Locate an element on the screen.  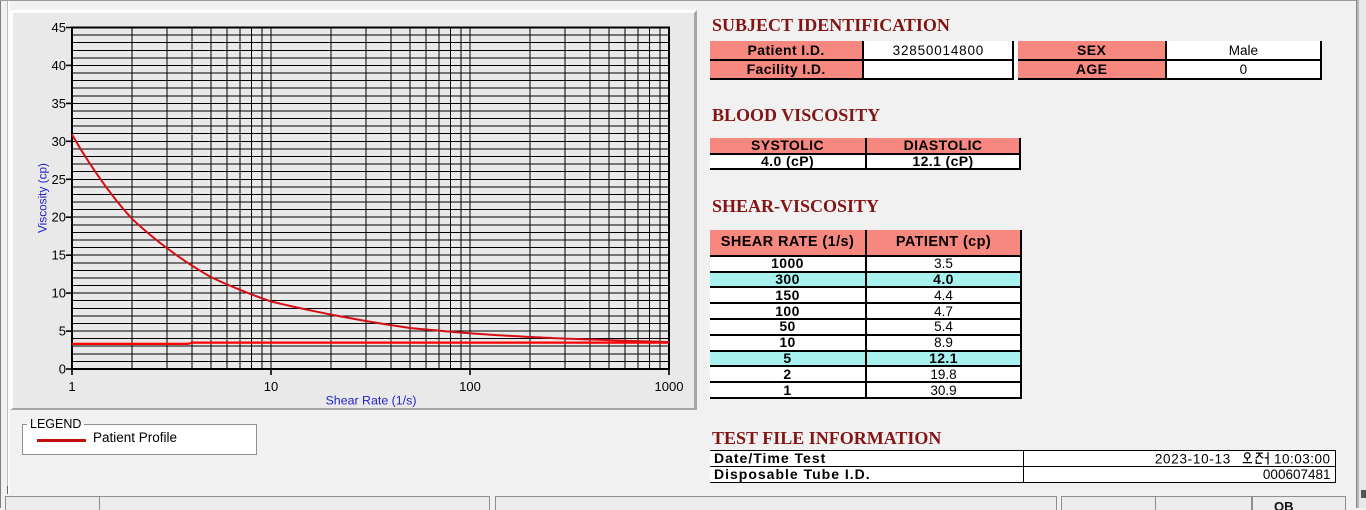
svg-text: Viscosity (cp) is located at coordinates (43, 198).